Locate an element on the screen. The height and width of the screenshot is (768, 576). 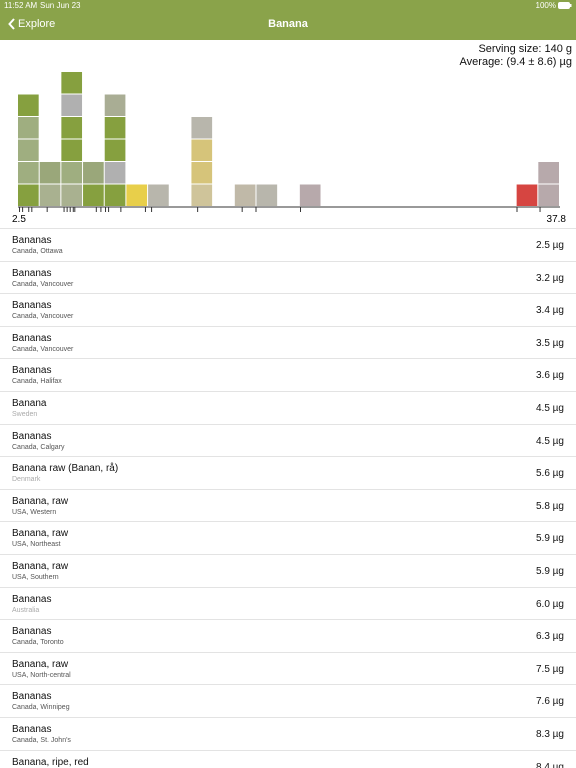
back-button: Explore is located at coordinates (31, 24).